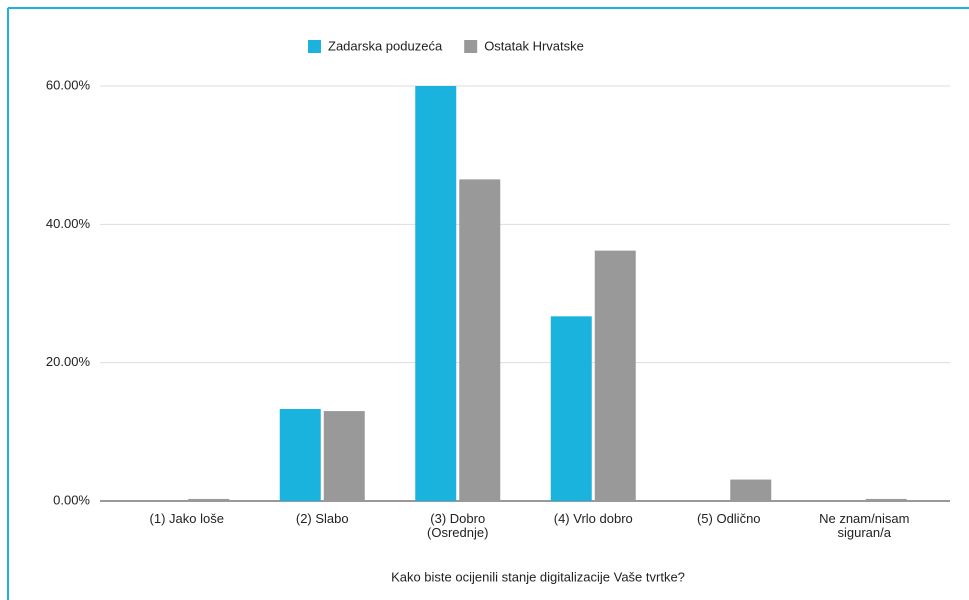 This screenshot has height=600, width=969. I want to click on x-tick-label: (5) Odlično, so click(728, 518).